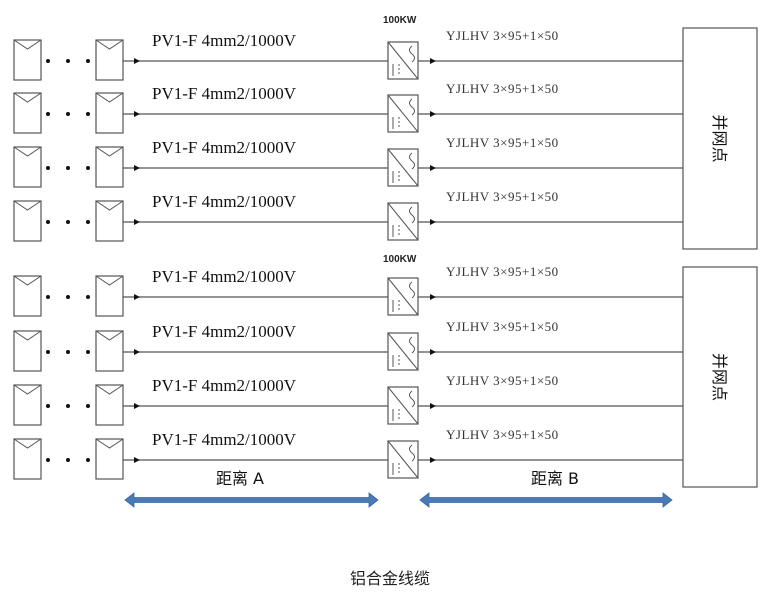  Describe the element at coordinates (546, 500) in the screenshot. I see `distance-b-arrow` at that location.